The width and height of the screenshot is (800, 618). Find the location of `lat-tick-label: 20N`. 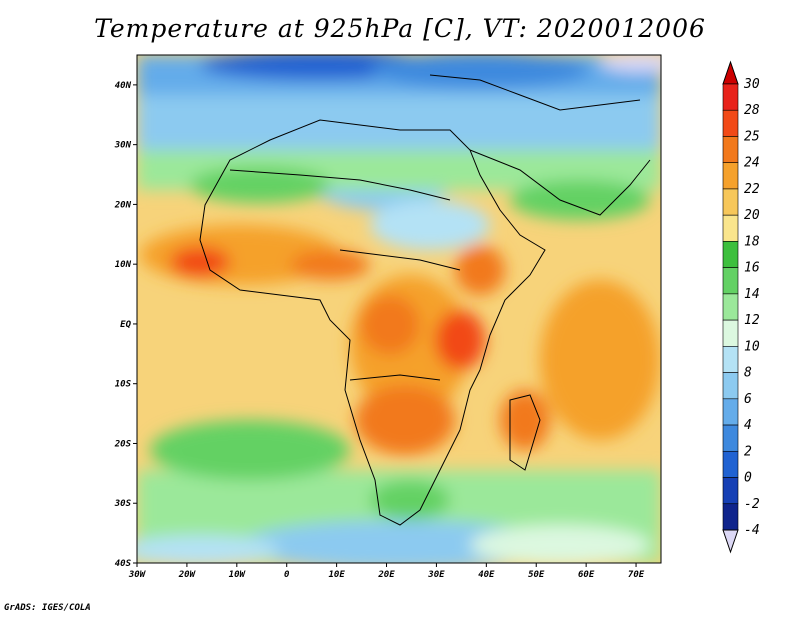

lat-tick-label: 20N is located at coordinates (123, 205).